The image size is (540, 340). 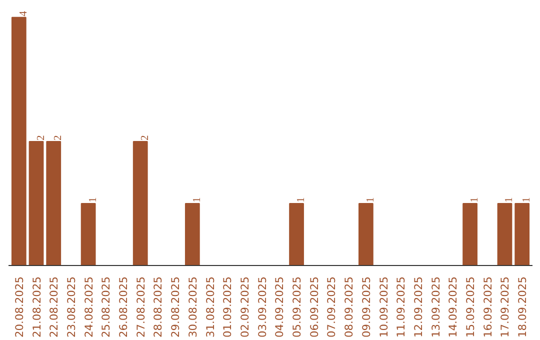 I want to click on x-tick-label: 09.09.2025, so click(x=366, y=307).